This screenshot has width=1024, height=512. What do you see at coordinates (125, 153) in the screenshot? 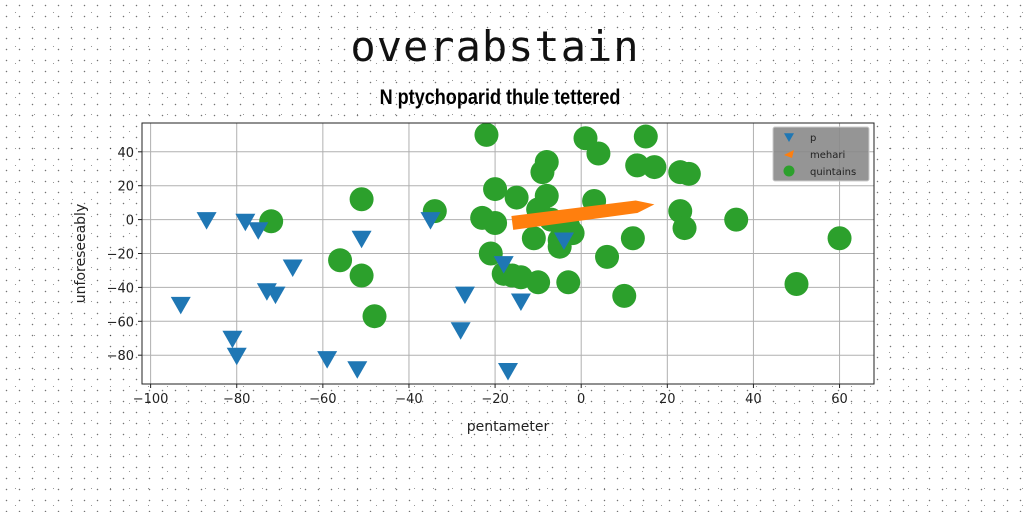
I see `y-tick-label: 40` at bounding box center [125, 153].